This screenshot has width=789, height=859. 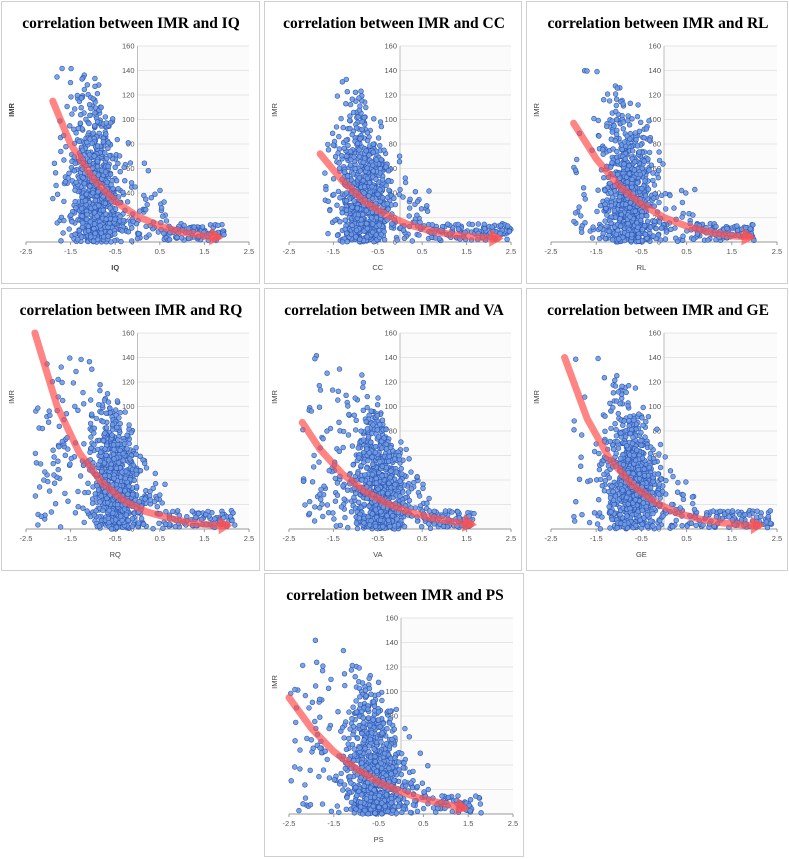 I want to click on y-tick-label: 60, so click(x=130, y=168).